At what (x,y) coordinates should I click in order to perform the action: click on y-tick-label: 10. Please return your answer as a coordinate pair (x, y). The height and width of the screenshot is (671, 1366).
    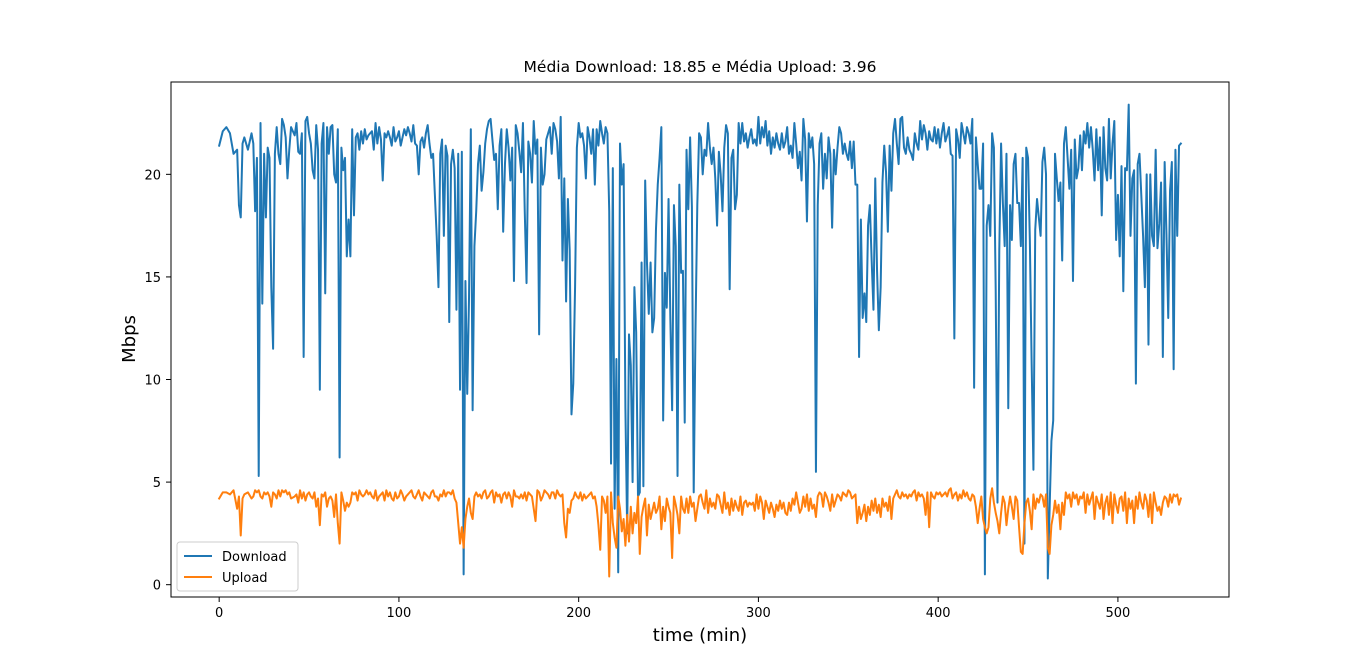
    Looking at the image, I should click on (152, 381).